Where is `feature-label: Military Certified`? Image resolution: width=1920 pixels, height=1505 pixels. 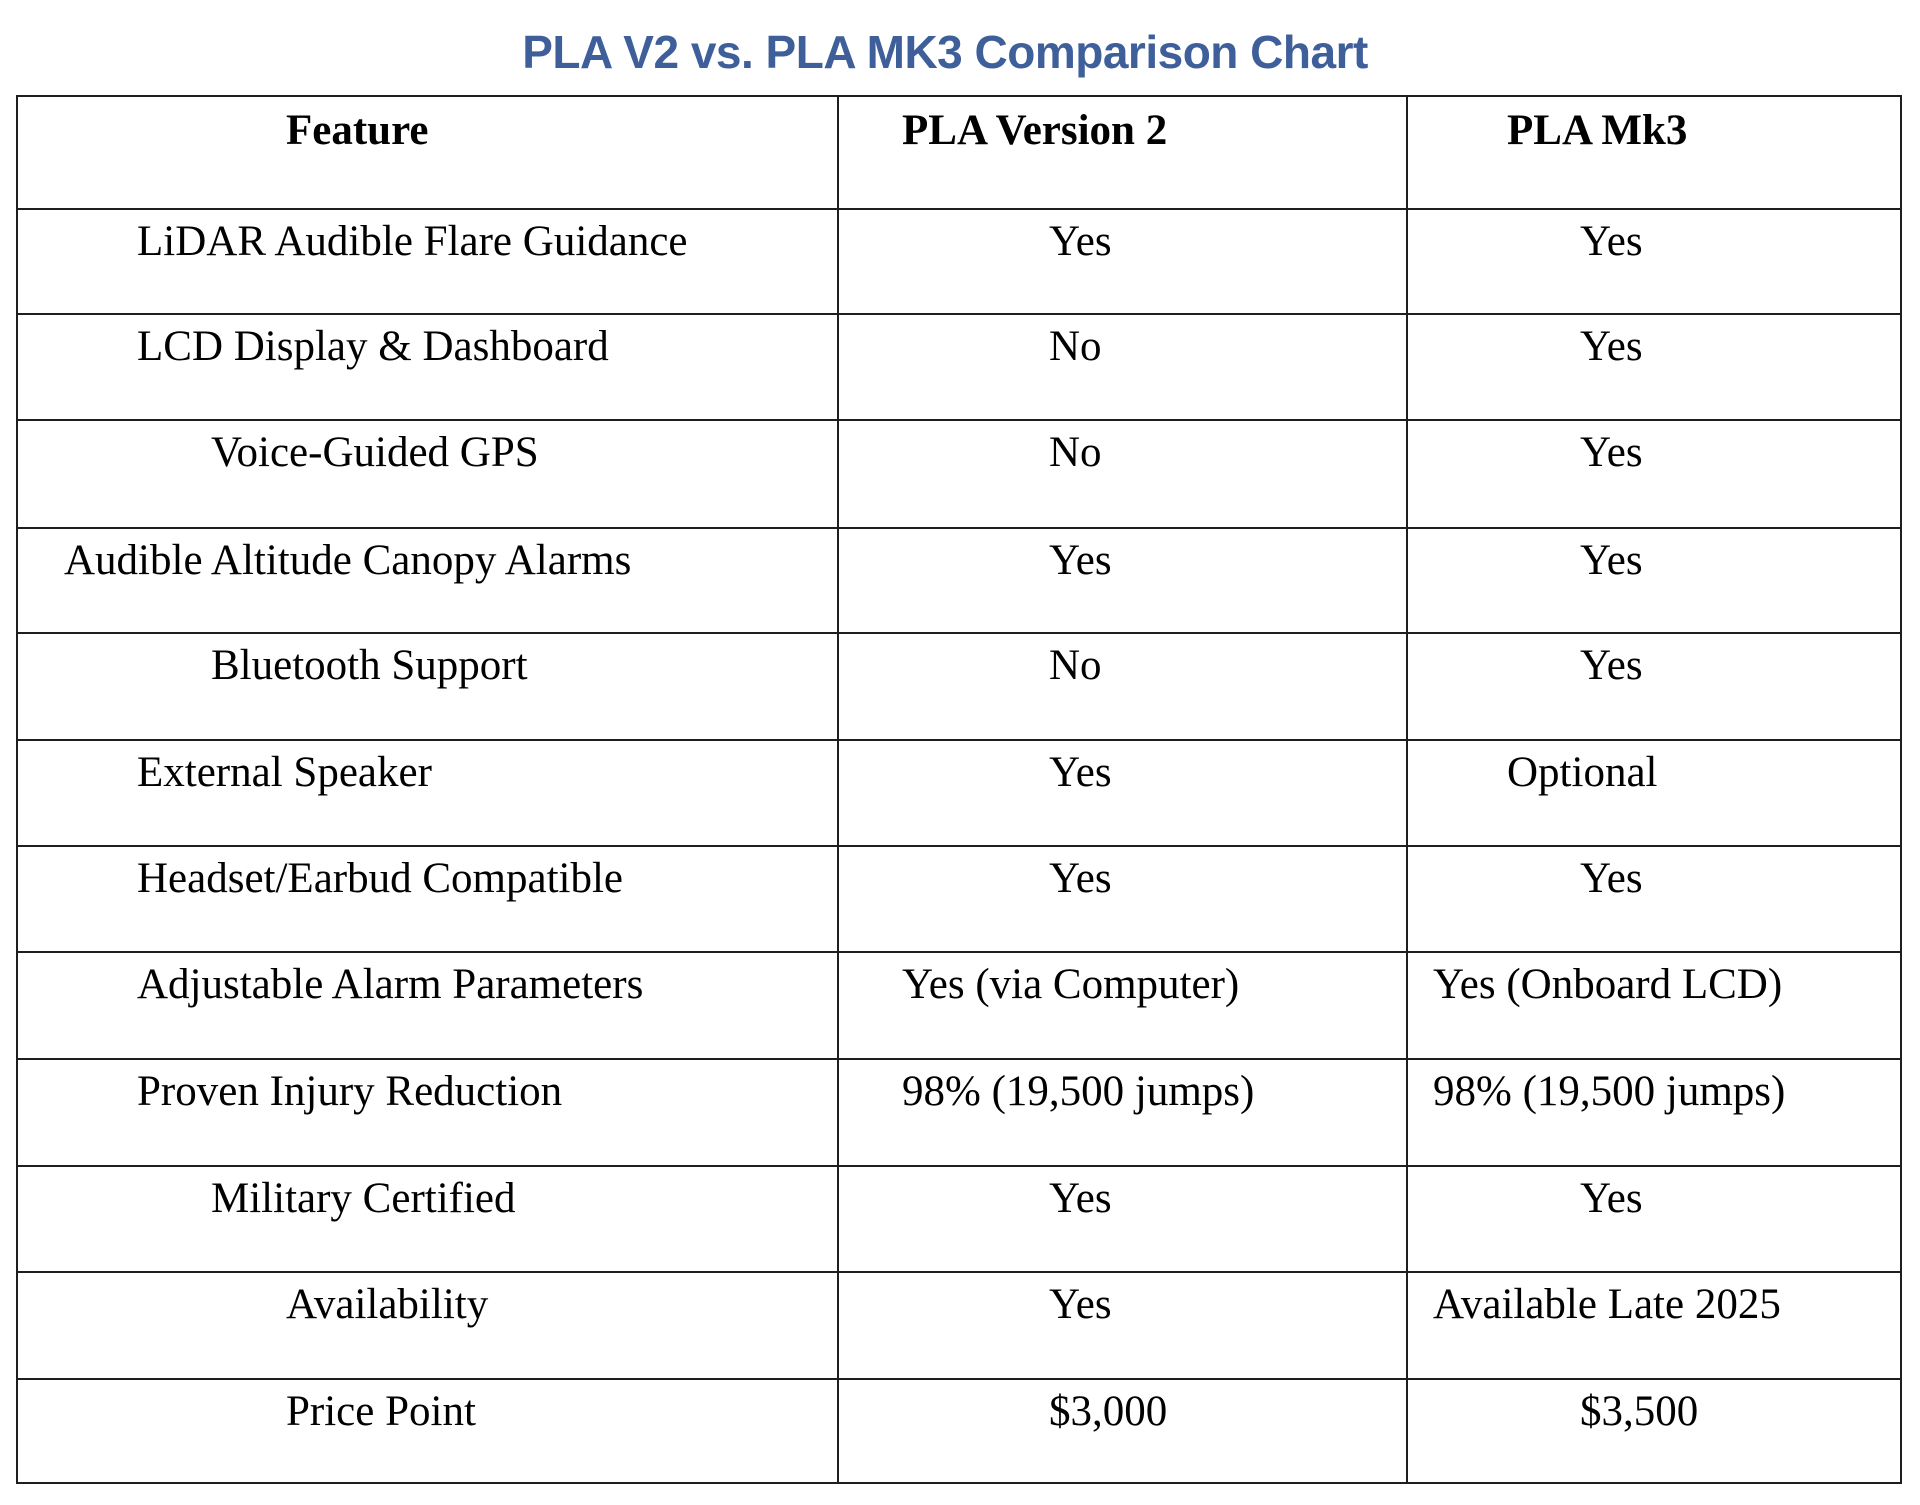
feature-label: Military Certified is located at coordinates (363, 1198).